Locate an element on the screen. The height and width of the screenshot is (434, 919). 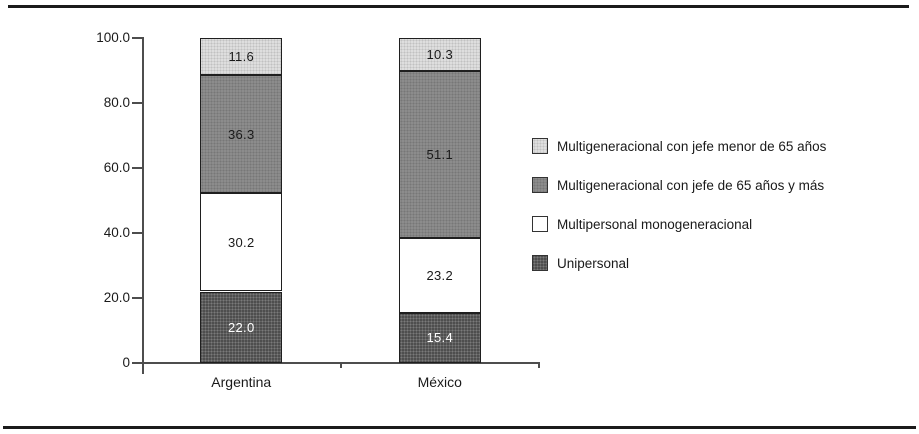
bar-segment: 22.0 is located at coordinates (241, 327).